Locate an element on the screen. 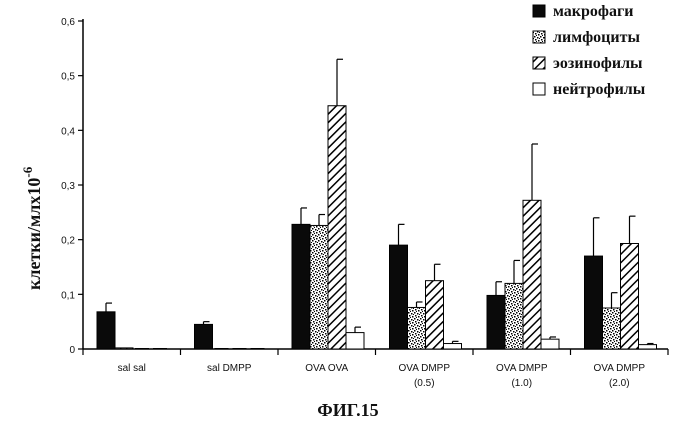 The width and height of the screenshot is (698, 424). y-tick-label: 0,6 is located at coordinates (68, 22).